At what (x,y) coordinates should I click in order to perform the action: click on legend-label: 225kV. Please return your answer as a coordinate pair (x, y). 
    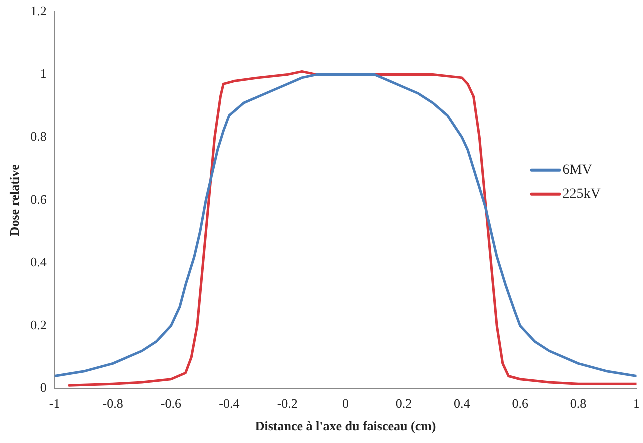
    Looking at the image, I should click on (581, 194).